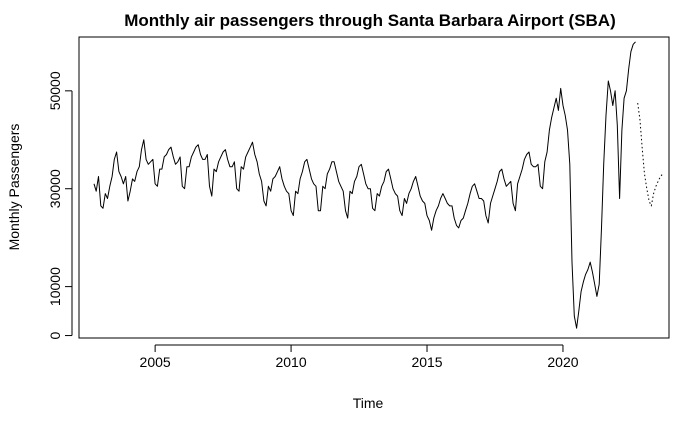  What do you see at coordinates (290, 362) in the screenshot?
I see `x-tick-label: 2010` at bounding box center [290, 362].